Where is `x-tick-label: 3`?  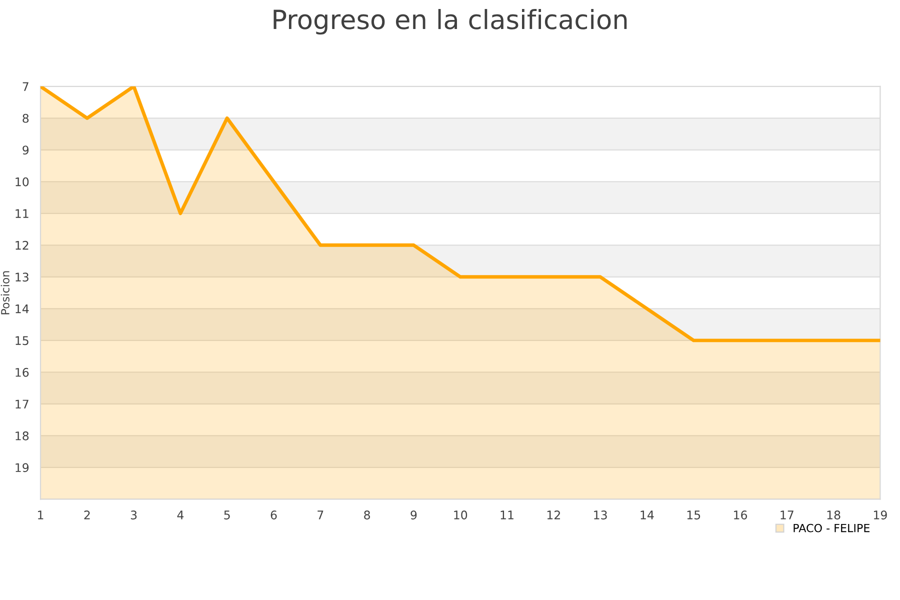 x-tick-label: 3 is located at coordinates (133, 515).